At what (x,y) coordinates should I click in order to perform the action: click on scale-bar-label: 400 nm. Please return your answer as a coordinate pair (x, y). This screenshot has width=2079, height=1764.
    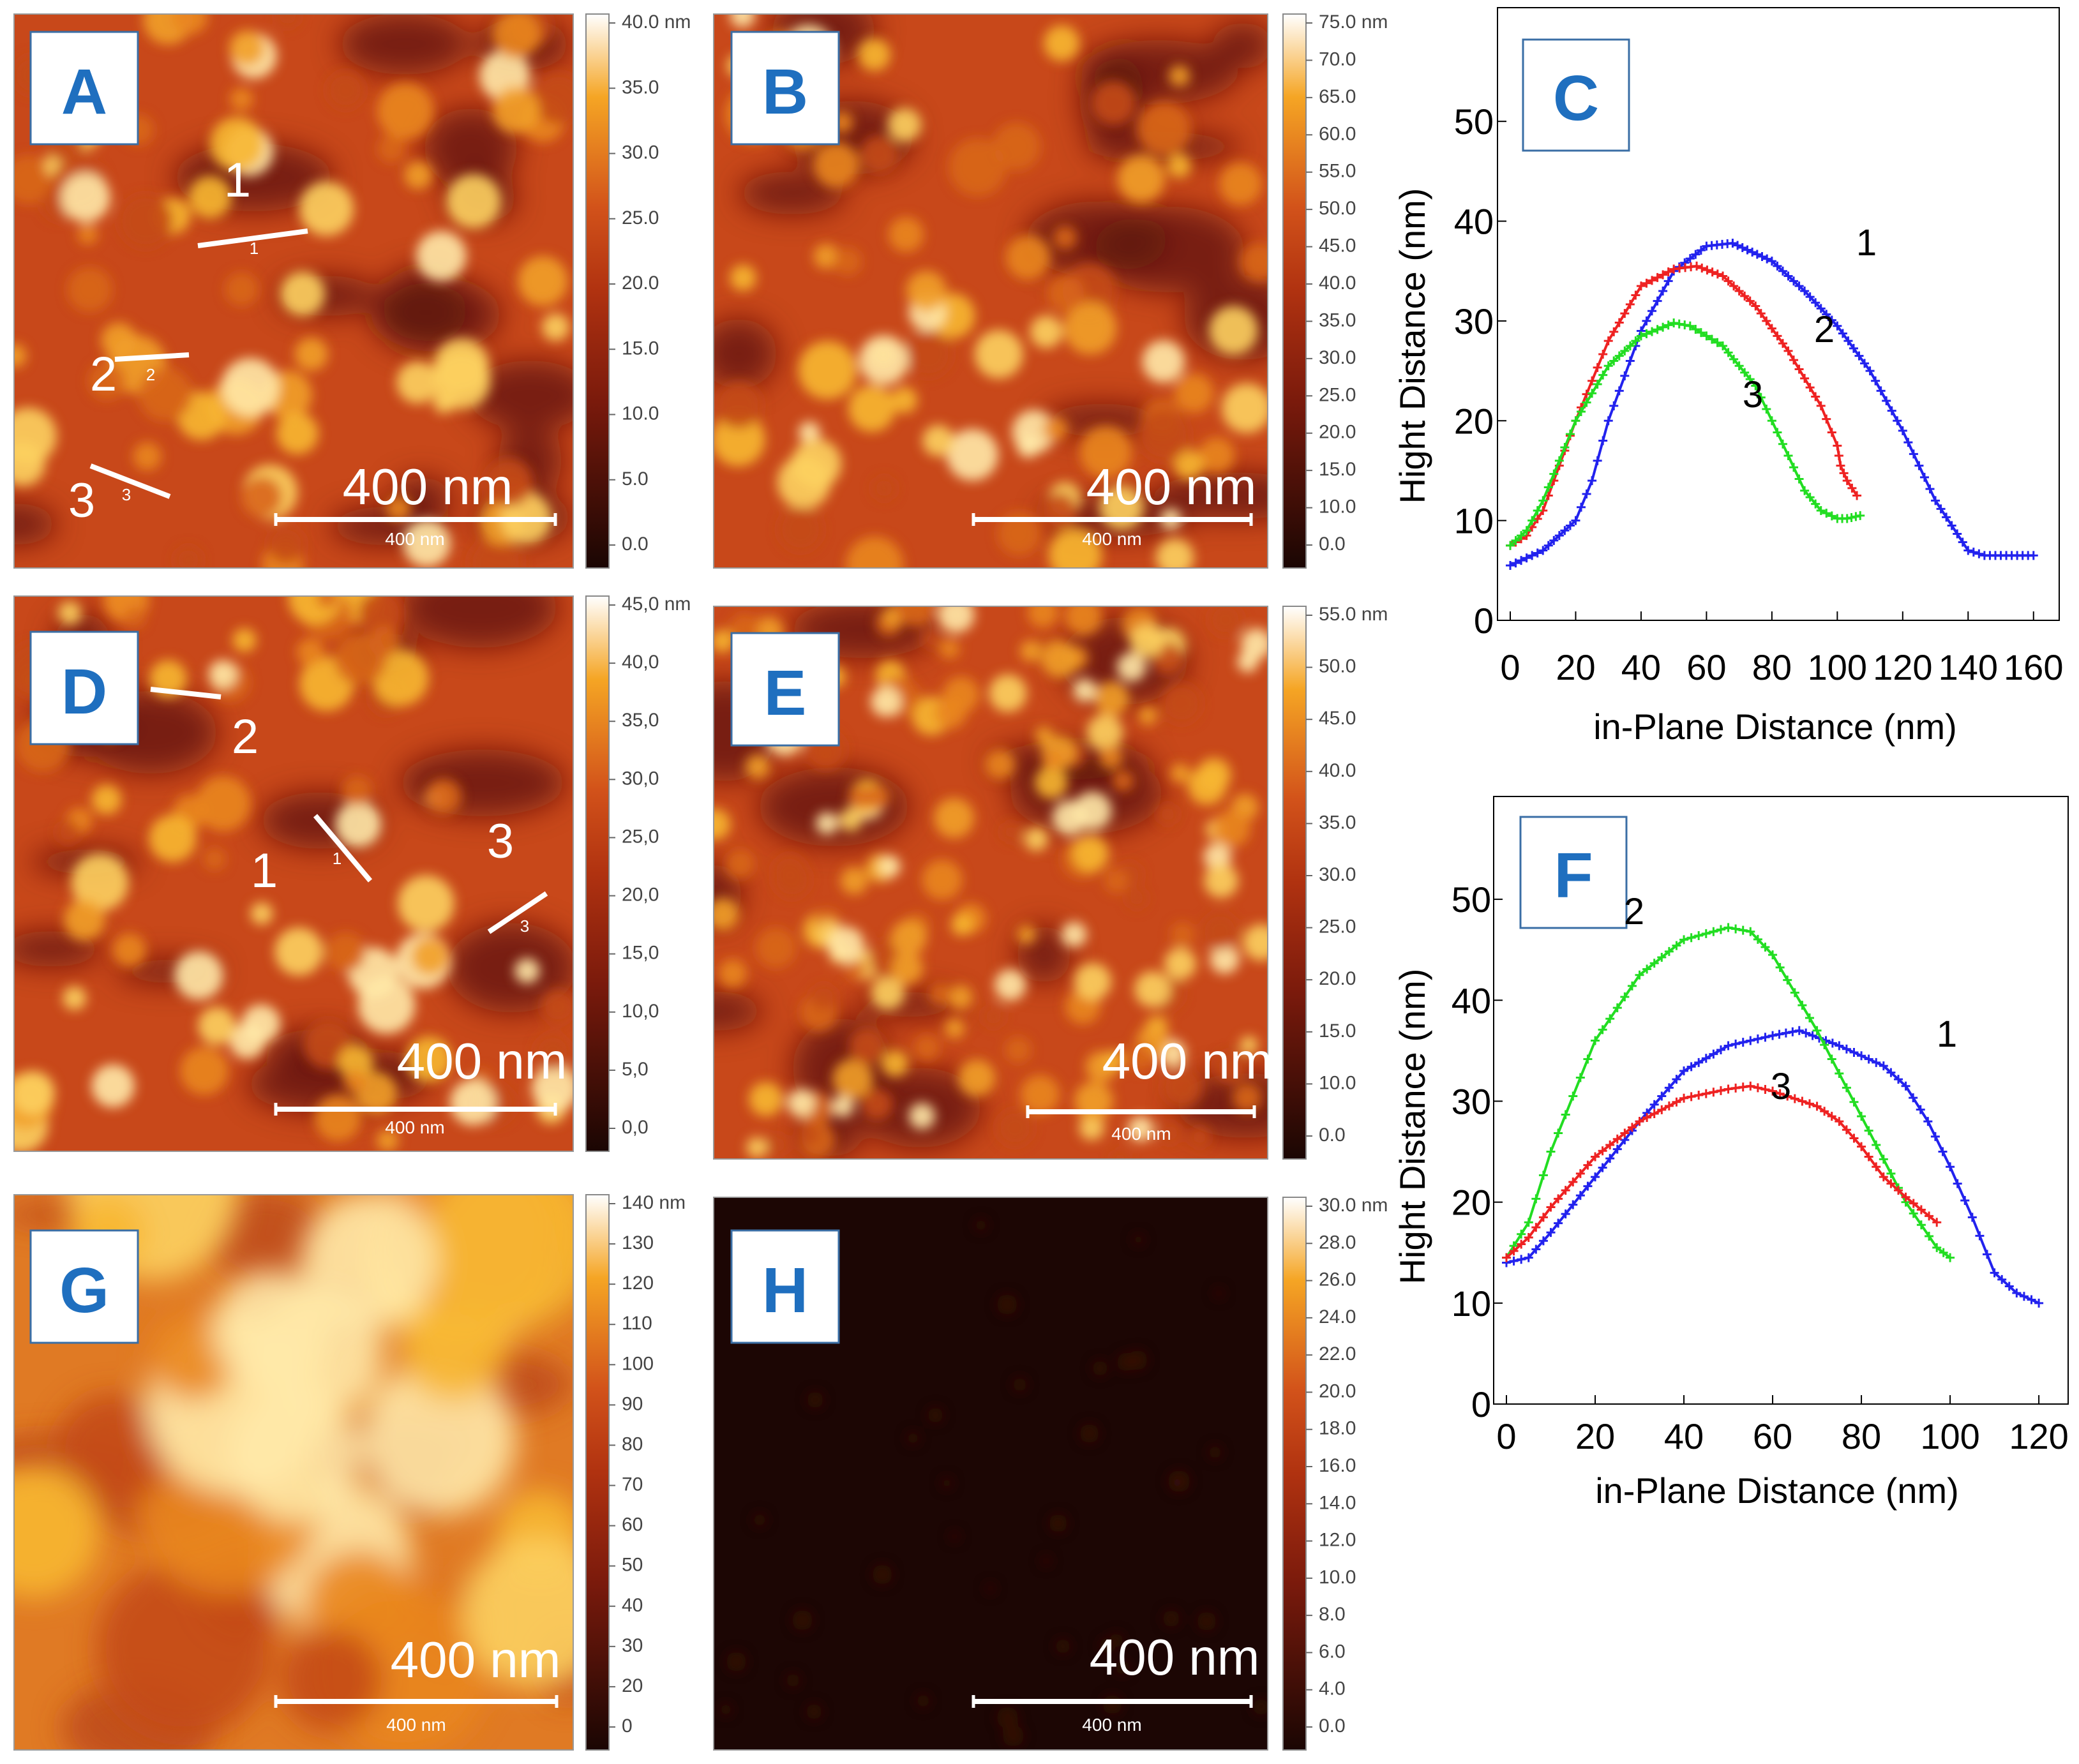
    Looking at the image, I should click on (428, 486).